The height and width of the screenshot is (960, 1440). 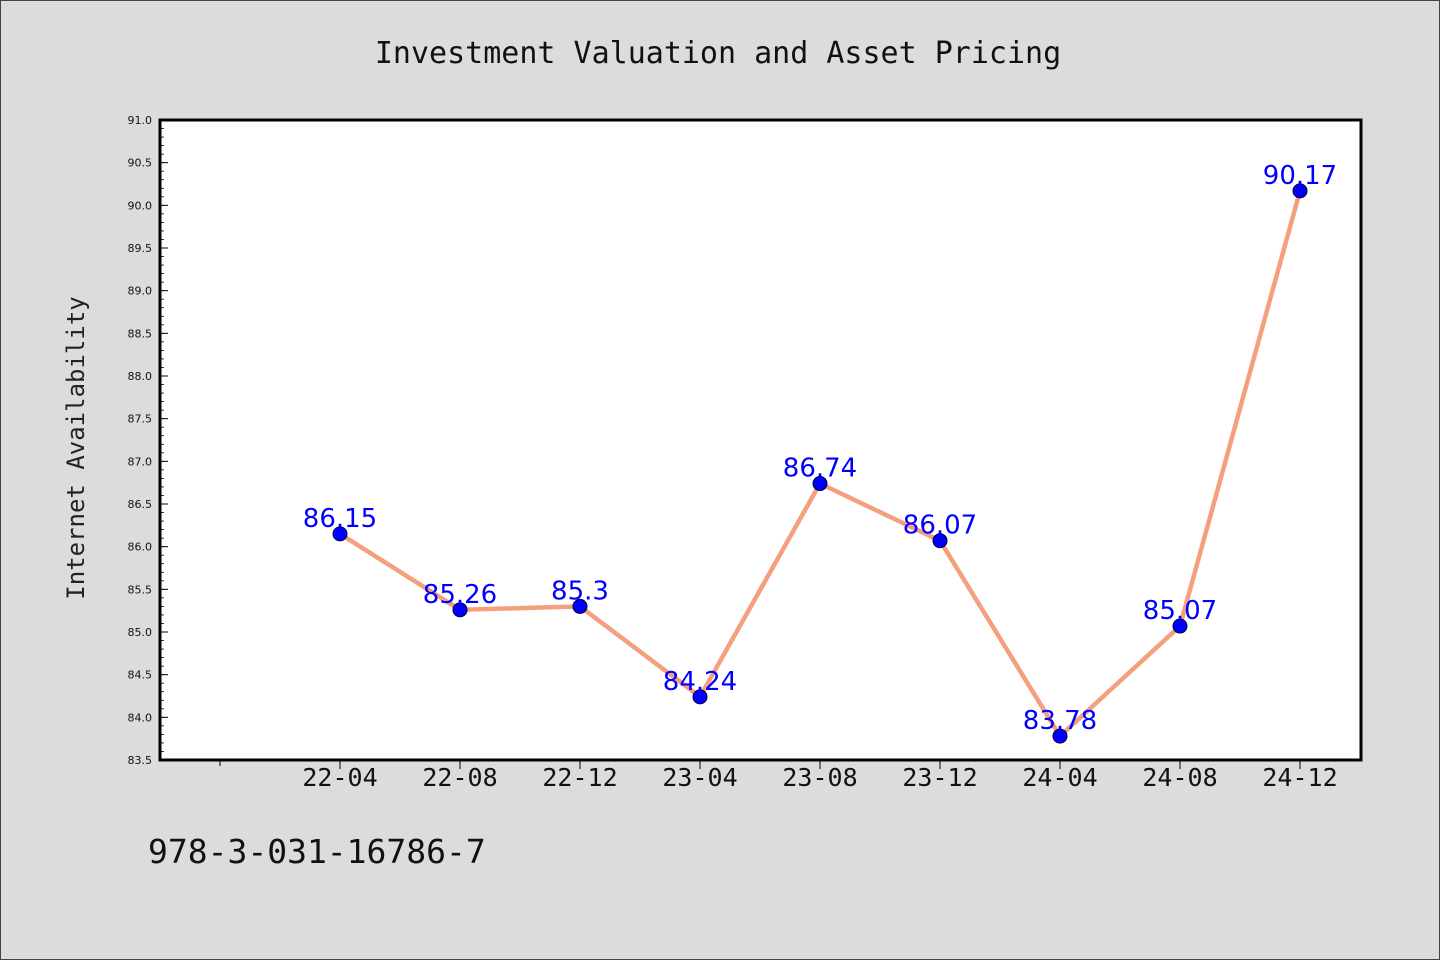 I want to click on y-tick-label: 89.0, so click(x=140, y=291).